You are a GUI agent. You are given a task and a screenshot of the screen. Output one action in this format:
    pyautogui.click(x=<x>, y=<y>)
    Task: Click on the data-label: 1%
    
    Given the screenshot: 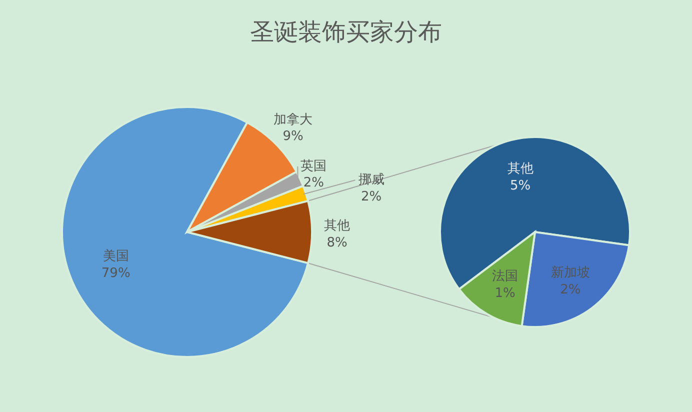 What is the action you would take?
    pyautogui.click(x=505, y=294)
    